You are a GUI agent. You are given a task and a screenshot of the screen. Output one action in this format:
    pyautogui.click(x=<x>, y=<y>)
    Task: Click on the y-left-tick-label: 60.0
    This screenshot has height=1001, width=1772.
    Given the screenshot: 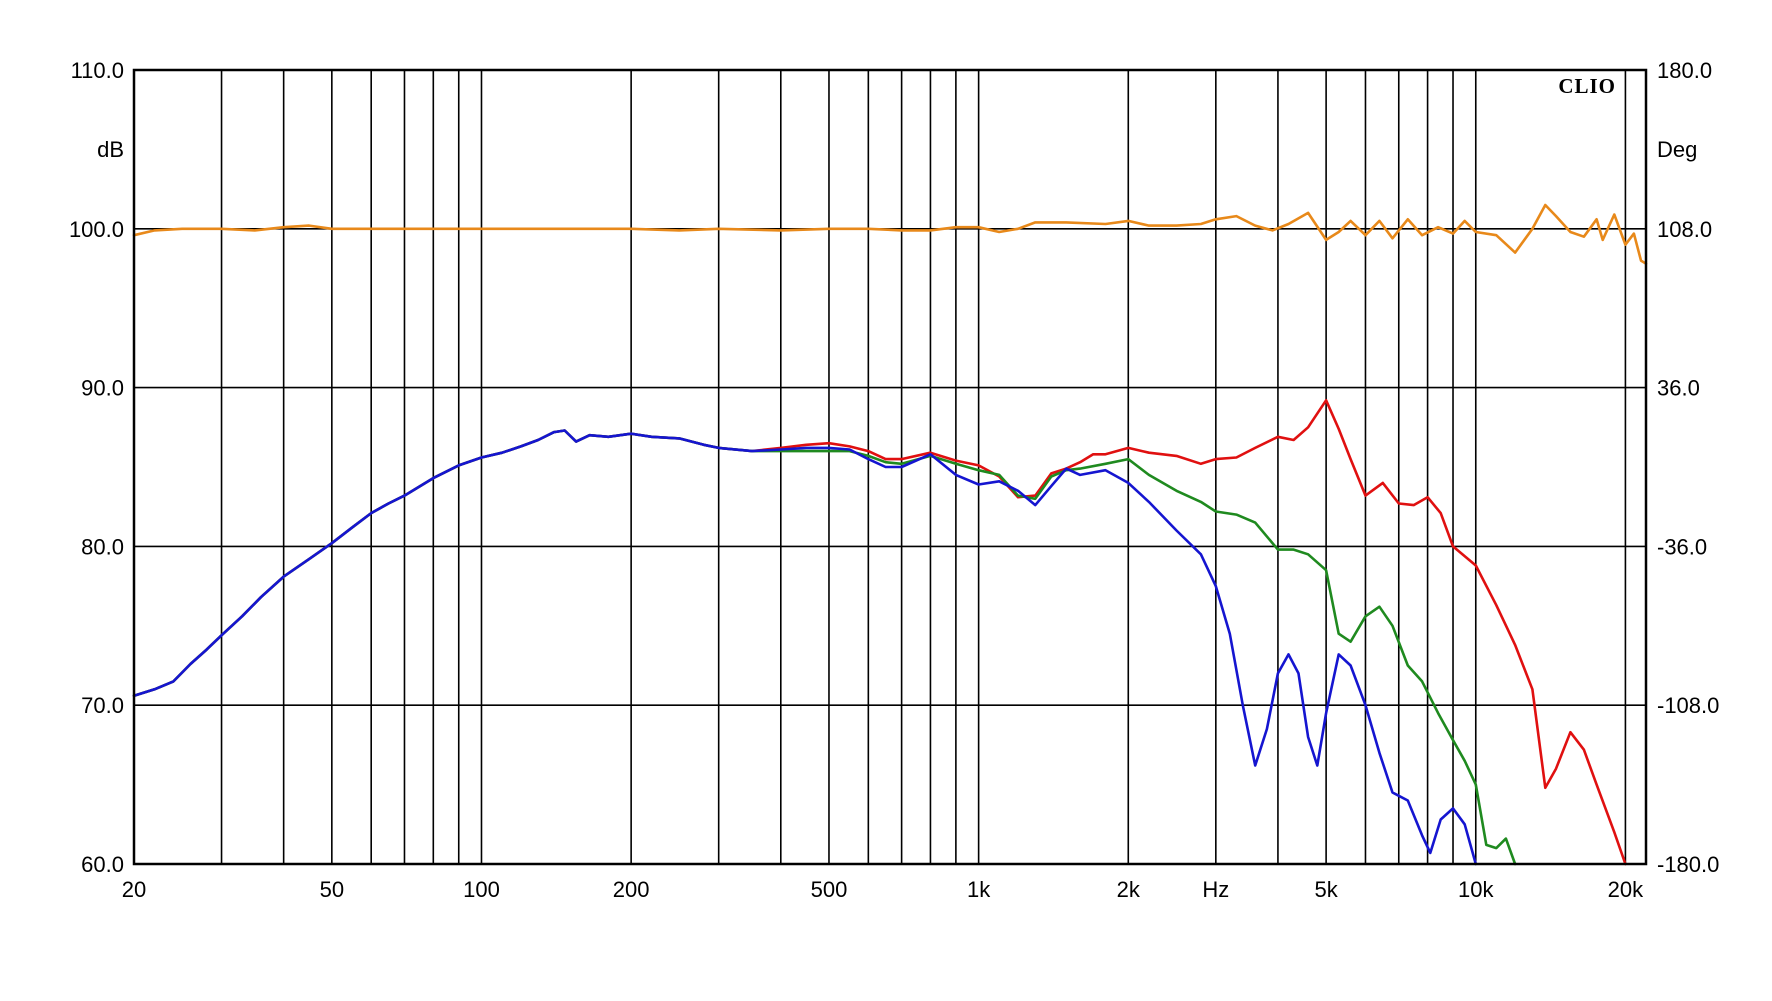 What is the action you would take?
    pyautogui.click(x=102, y=864)
    